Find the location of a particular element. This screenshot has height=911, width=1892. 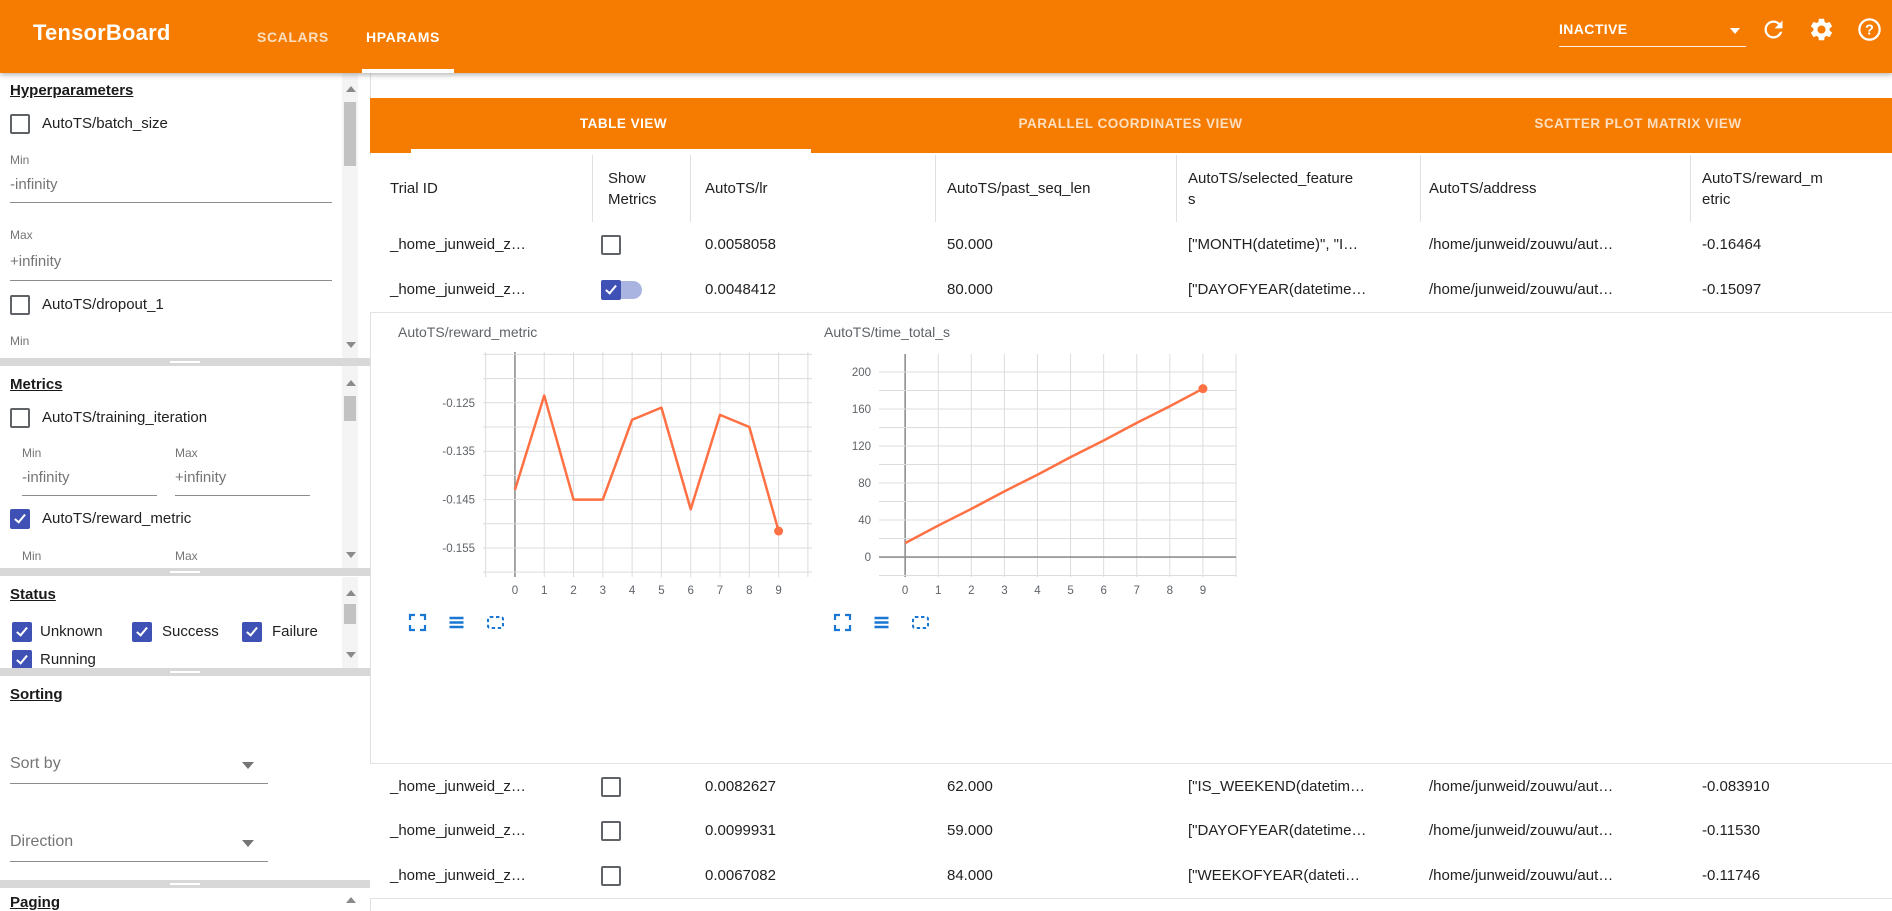

chart-title-time-total: AutoTS/time_total_s is located at coordinates (887, 332).